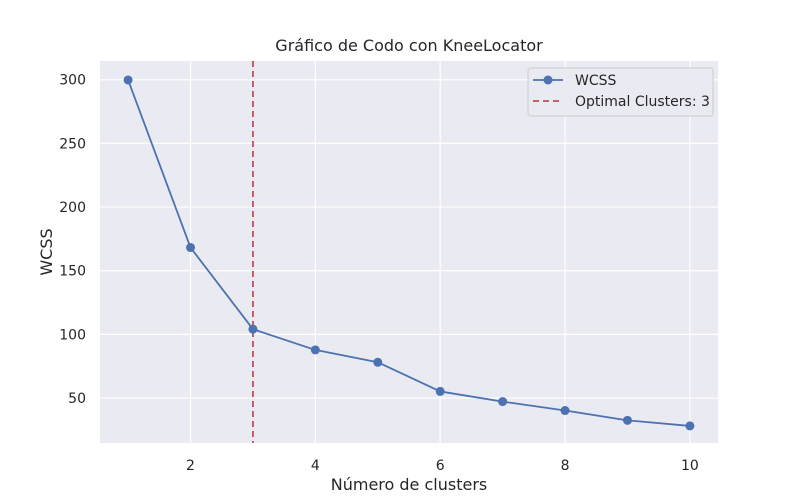 The image size is (800, 500). What do you see at coordinates (72, 240) in the screenshot?
I see `y-tick-labels: 50 100 150 200 250 300` at bounding box center [72, 240].